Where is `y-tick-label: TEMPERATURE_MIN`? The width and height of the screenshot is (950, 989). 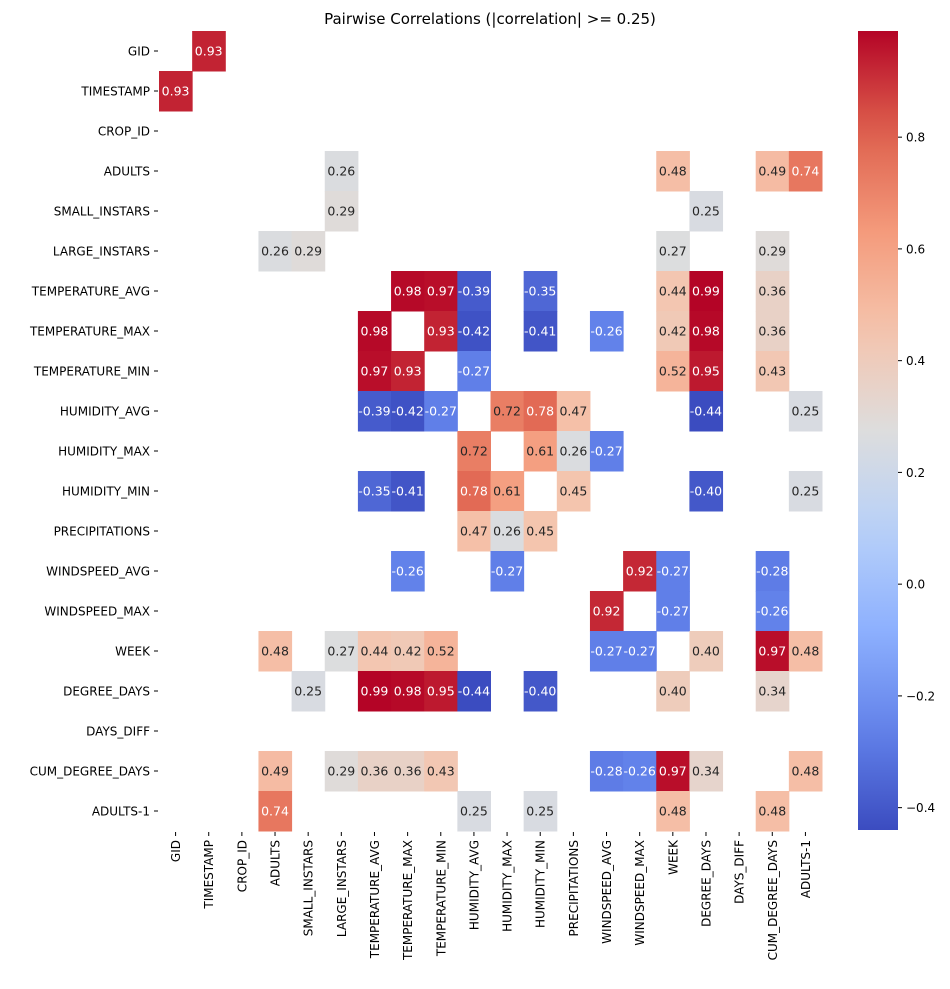
y-tick-label: TEMPERATURE_MIN is located at coordinates (91, 372).